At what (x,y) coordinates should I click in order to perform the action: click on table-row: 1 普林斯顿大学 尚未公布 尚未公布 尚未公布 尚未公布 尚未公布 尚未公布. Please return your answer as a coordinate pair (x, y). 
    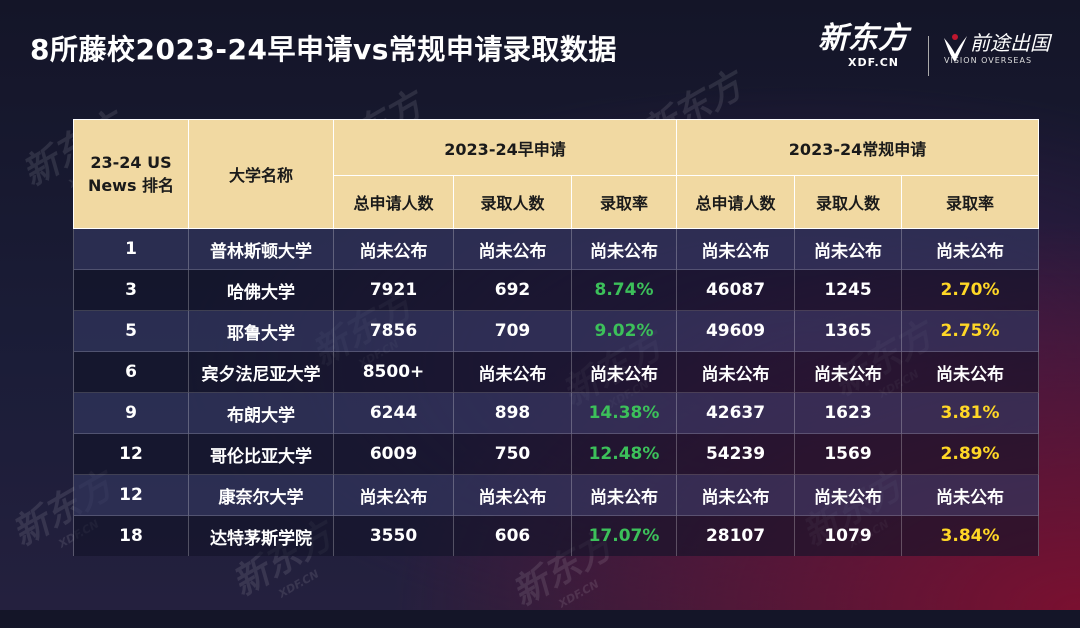
    Looking at the image, I should click on (556, 249).